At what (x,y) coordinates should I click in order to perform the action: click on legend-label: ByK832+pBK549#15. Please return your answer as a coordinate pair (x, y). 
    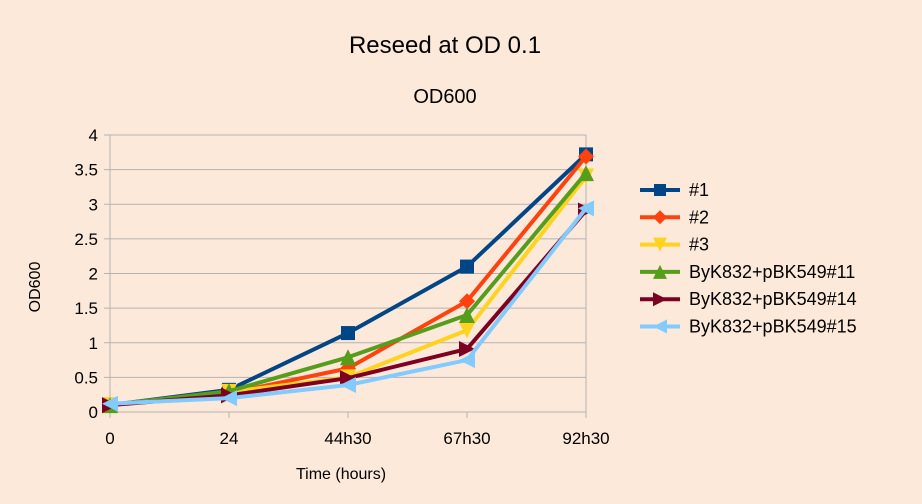
    Looking at the image, I should click on (773, 327).